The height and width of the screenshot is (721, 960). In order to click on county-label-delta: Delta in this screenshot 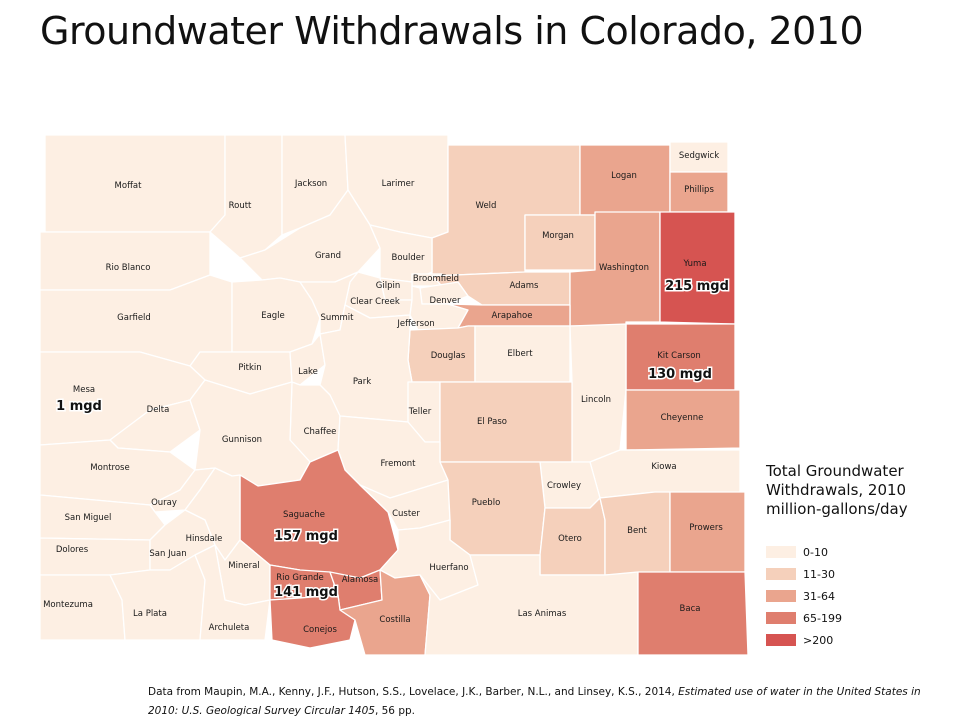, I will do `click(158, 410)`.